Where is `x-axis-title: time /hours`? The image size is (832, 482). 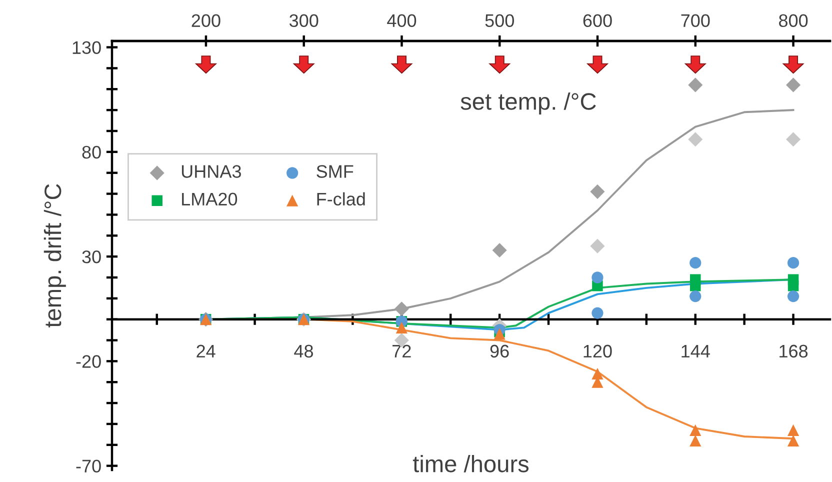 x-axis-title: time /hours is located at coordinates (470, 463).